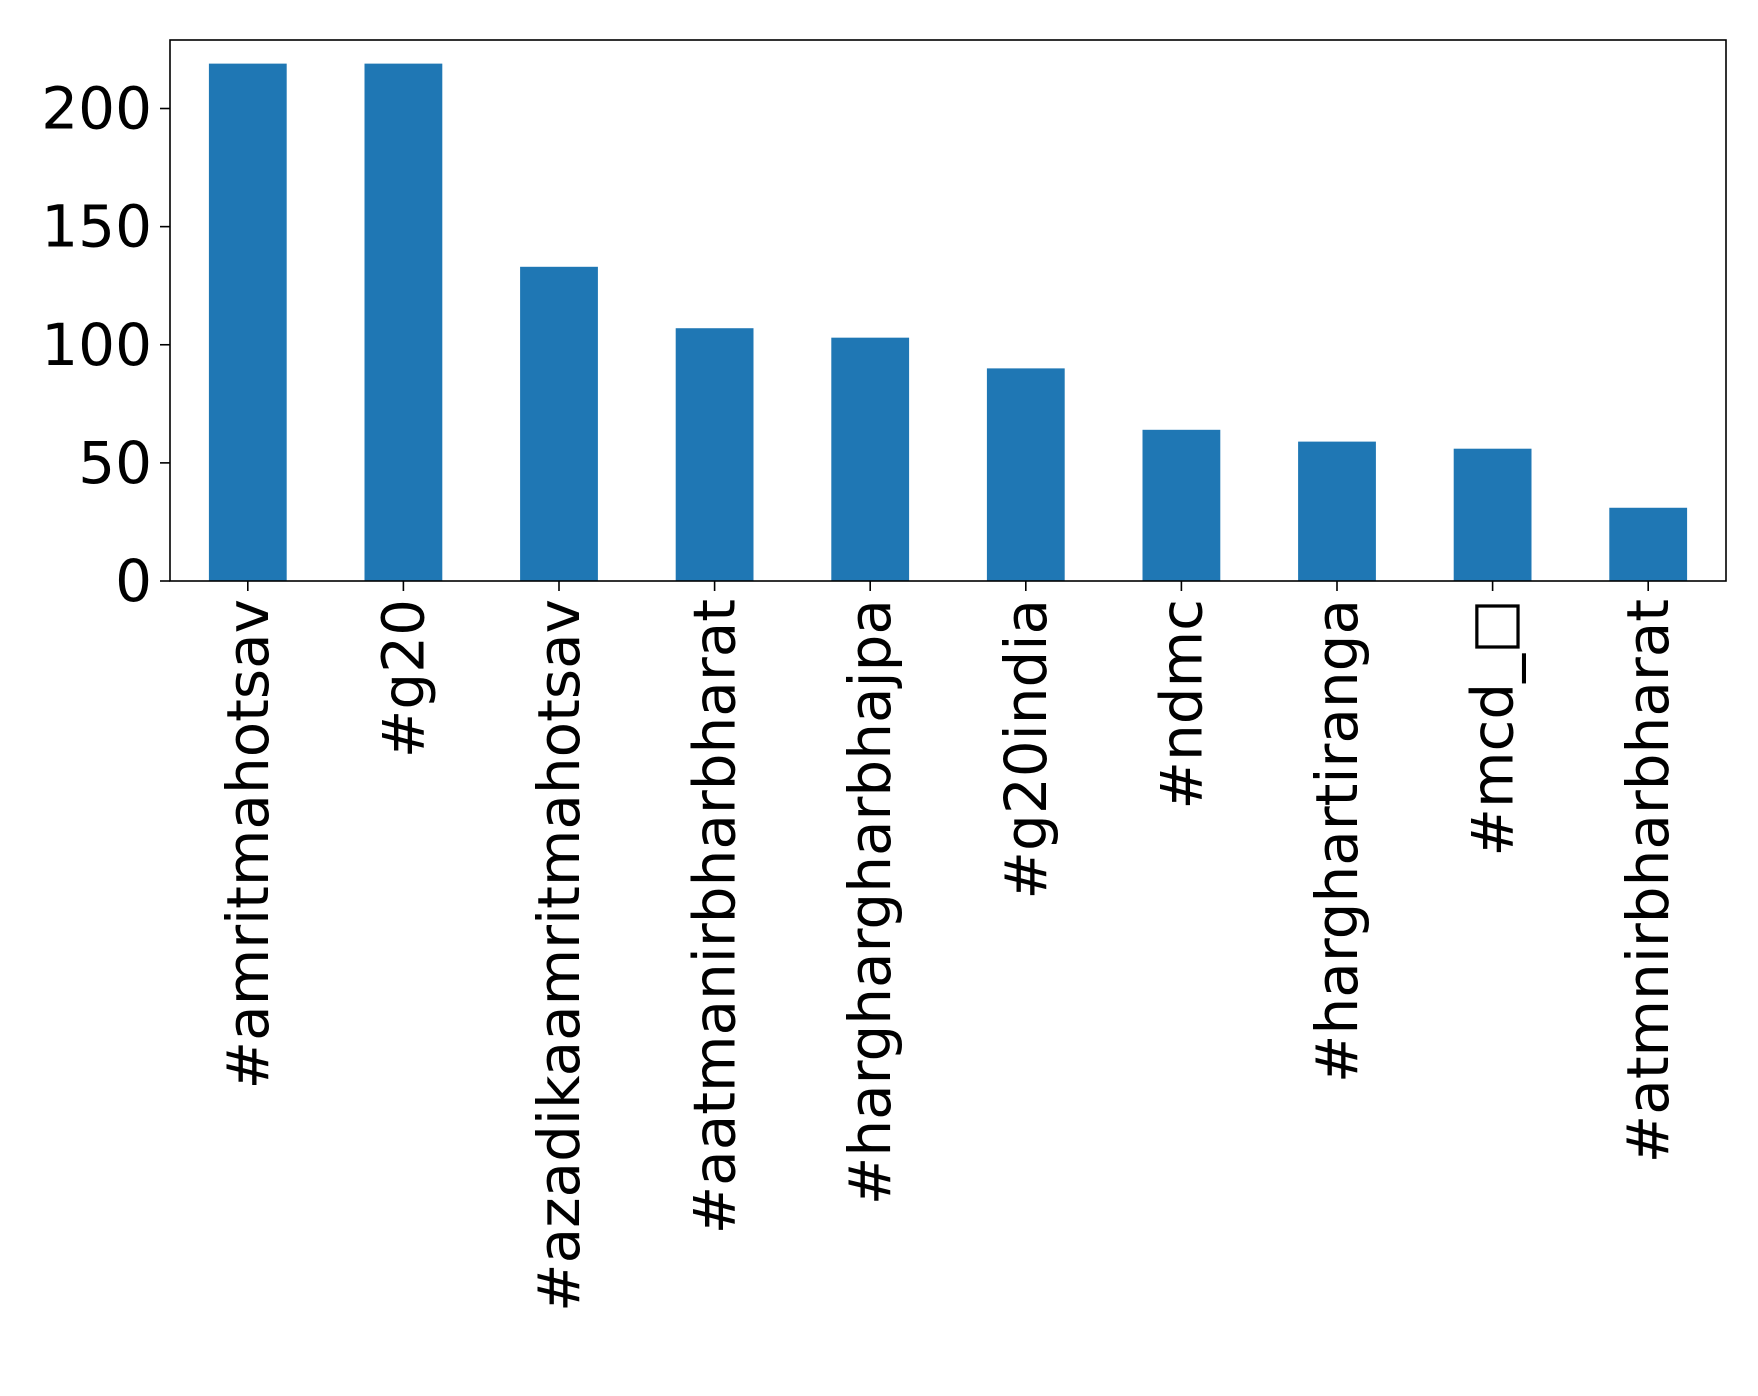 Image resolution: width=1758 pixels, height=1396 pixels. Describe the element at coordinates (1026, 749) in the screenshot. I see `x-tick-label: #g20india` at that location.